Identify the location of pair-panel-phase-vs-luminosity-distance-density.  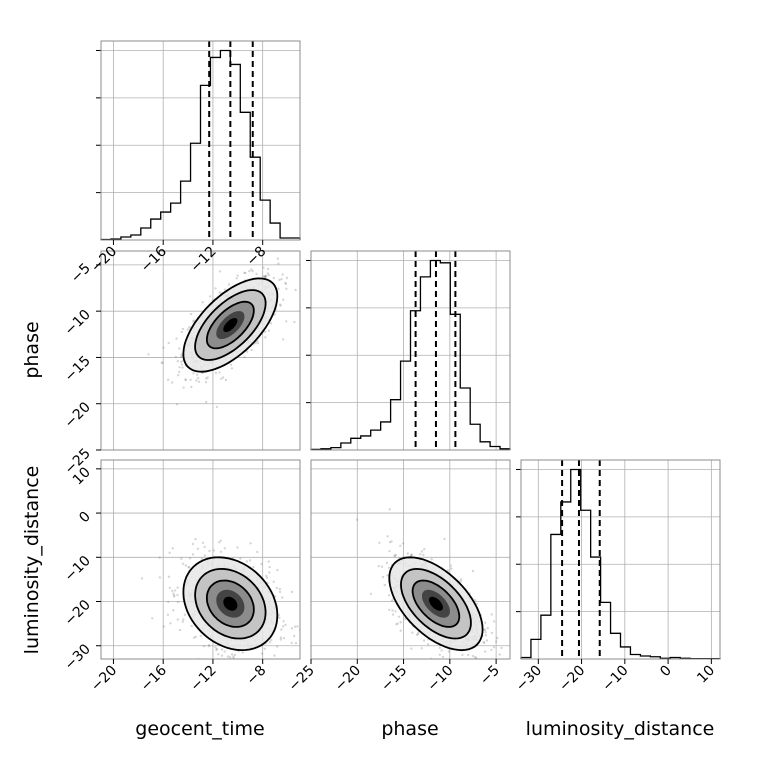
(436, 604).